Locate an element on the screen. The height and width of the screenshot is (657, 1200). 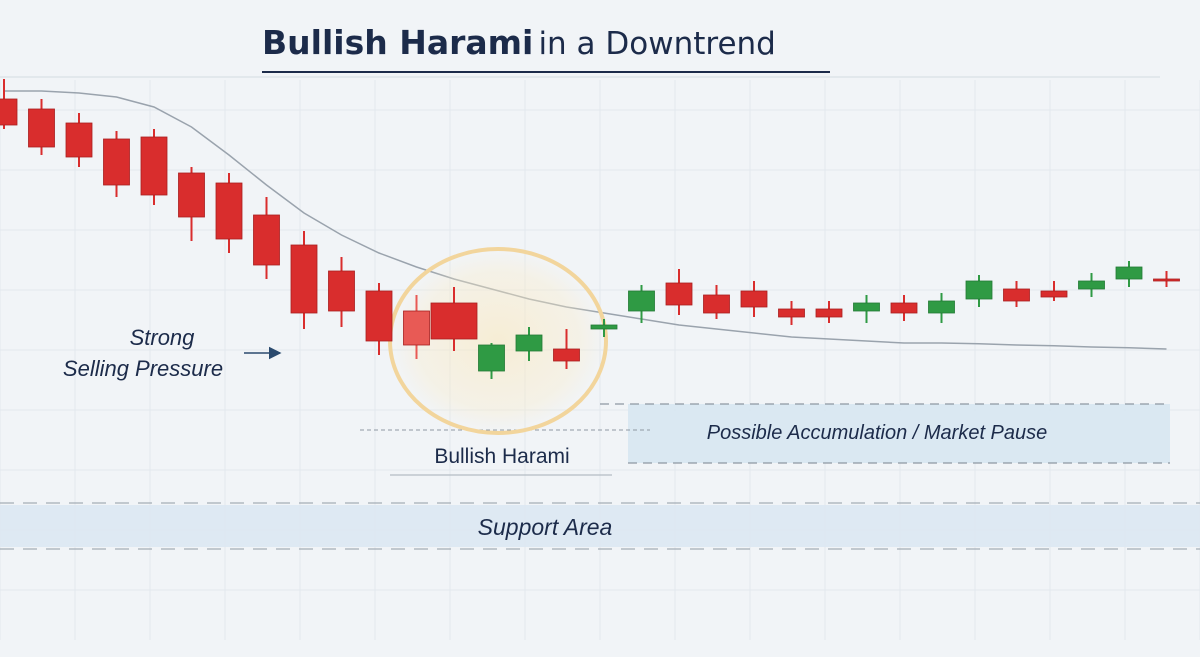
support-zone is located at coordinates (600, 526).